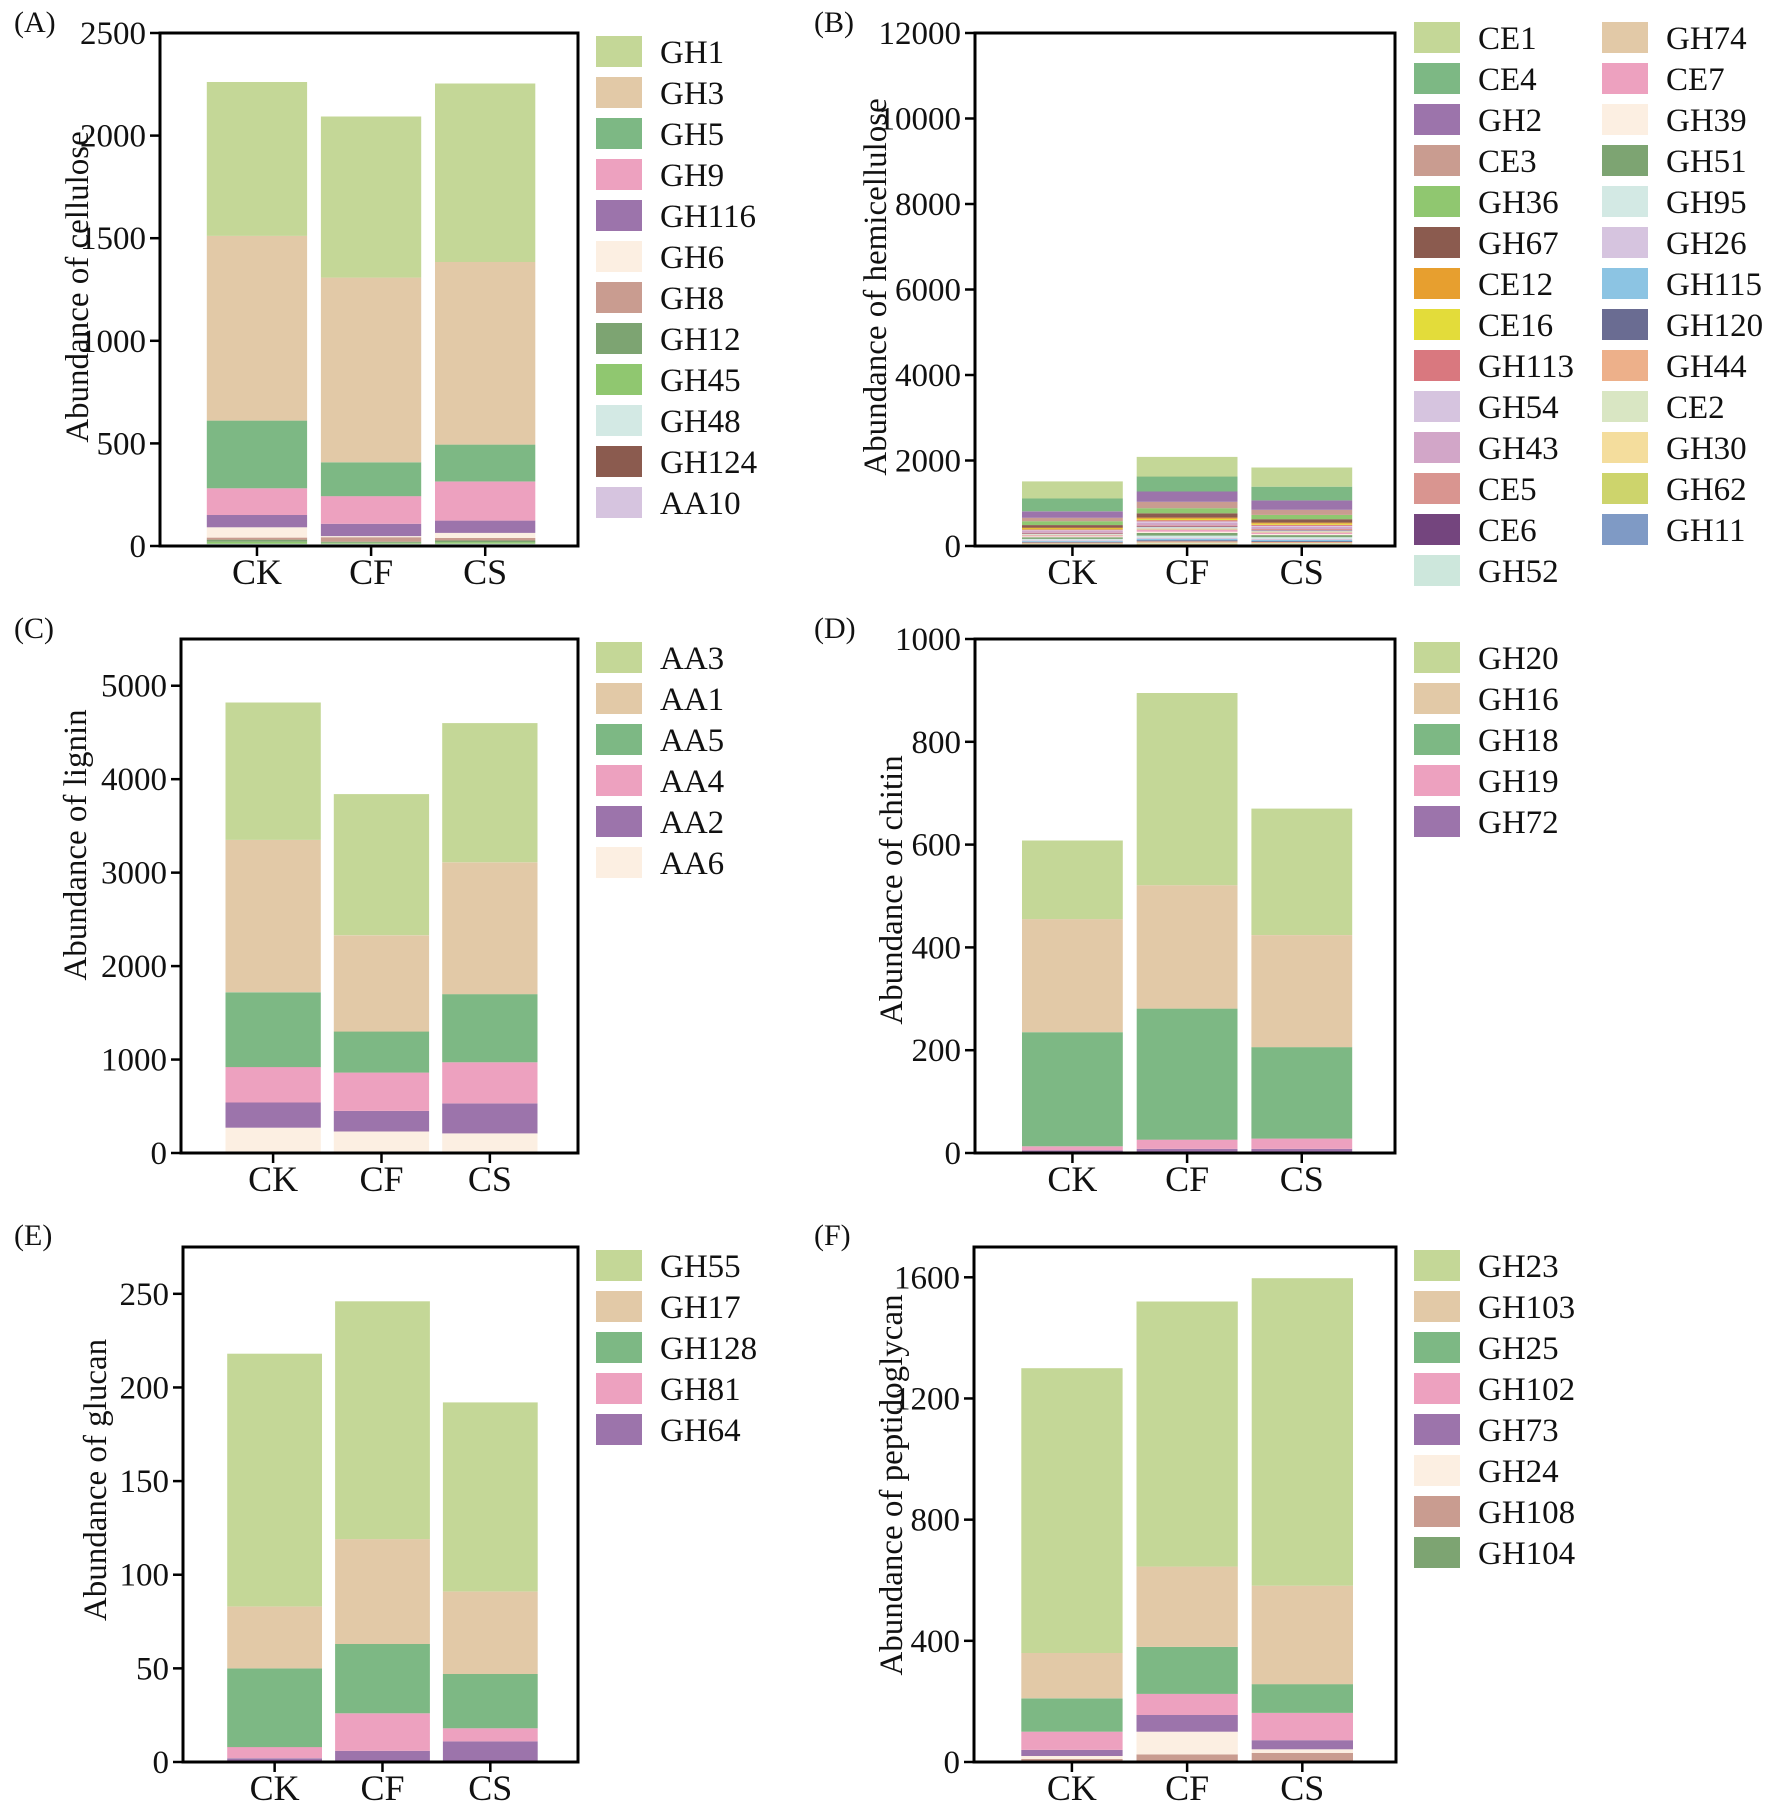 The width and height of the screenshot is (1784, 1810). I want to click on bar-segment-cs-gh8, so click(485, 539).